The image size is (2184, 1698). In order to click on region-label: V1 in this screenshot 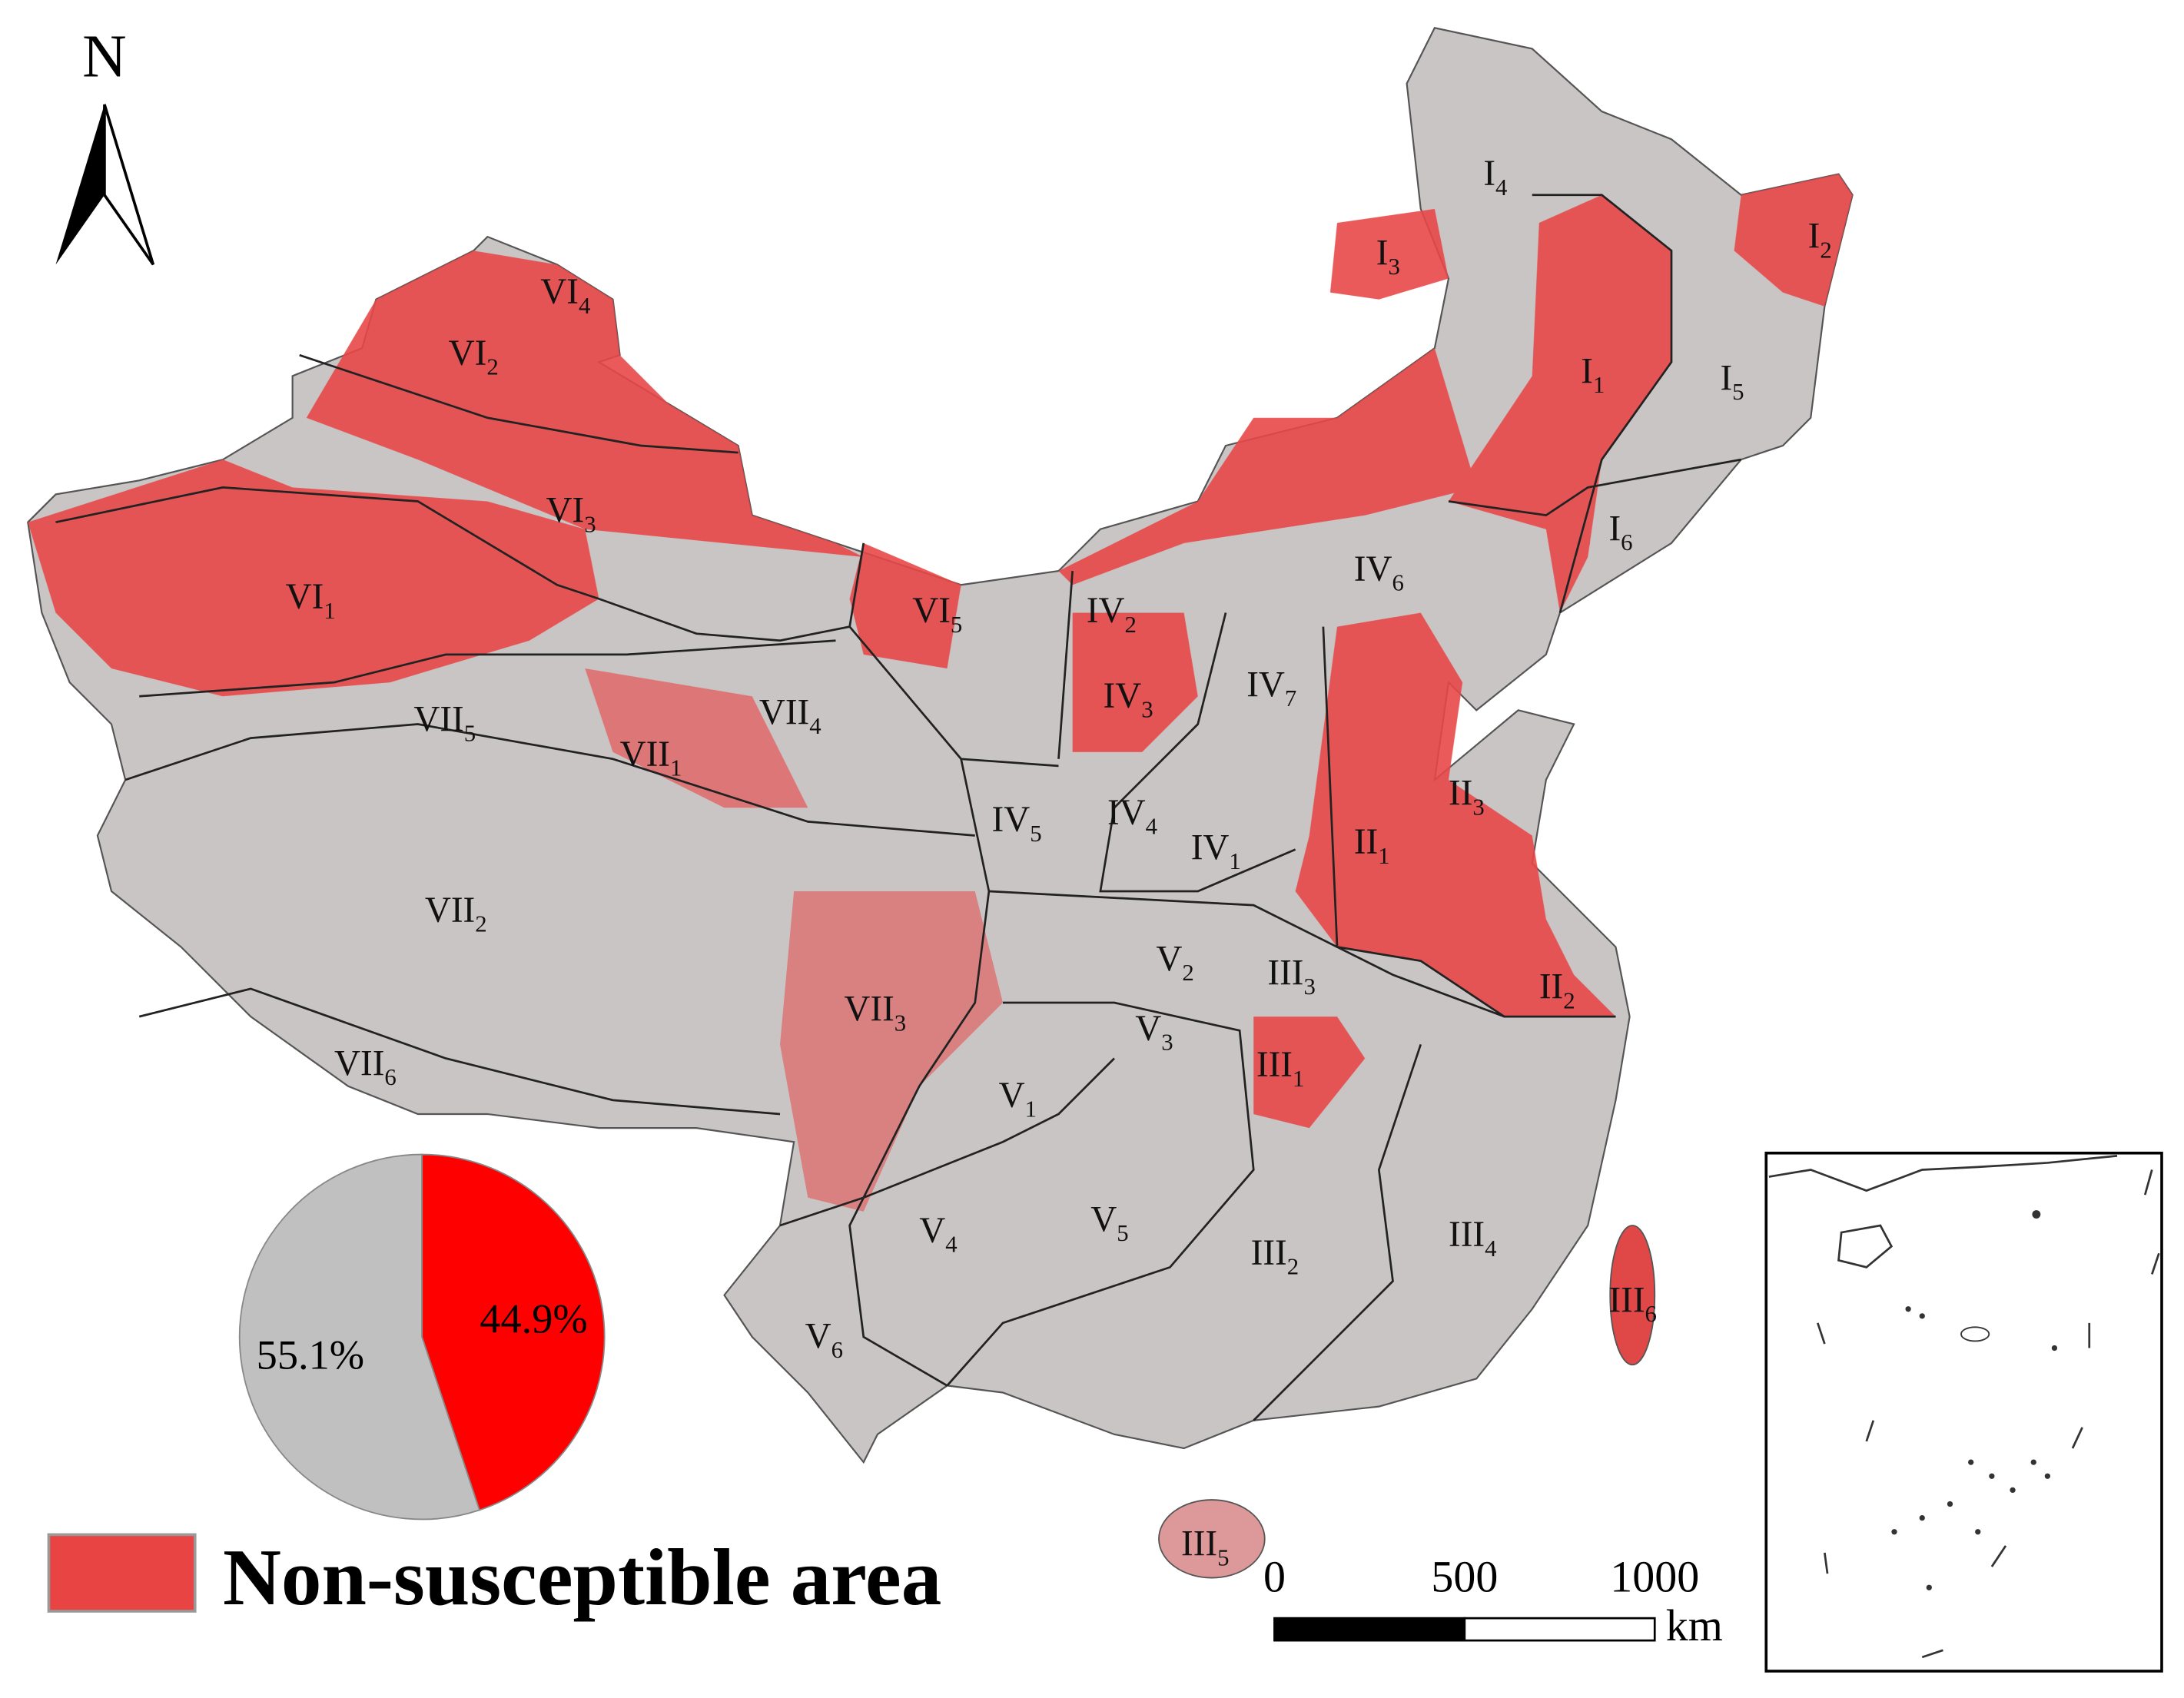, I will do `click(1018, 1099)`.